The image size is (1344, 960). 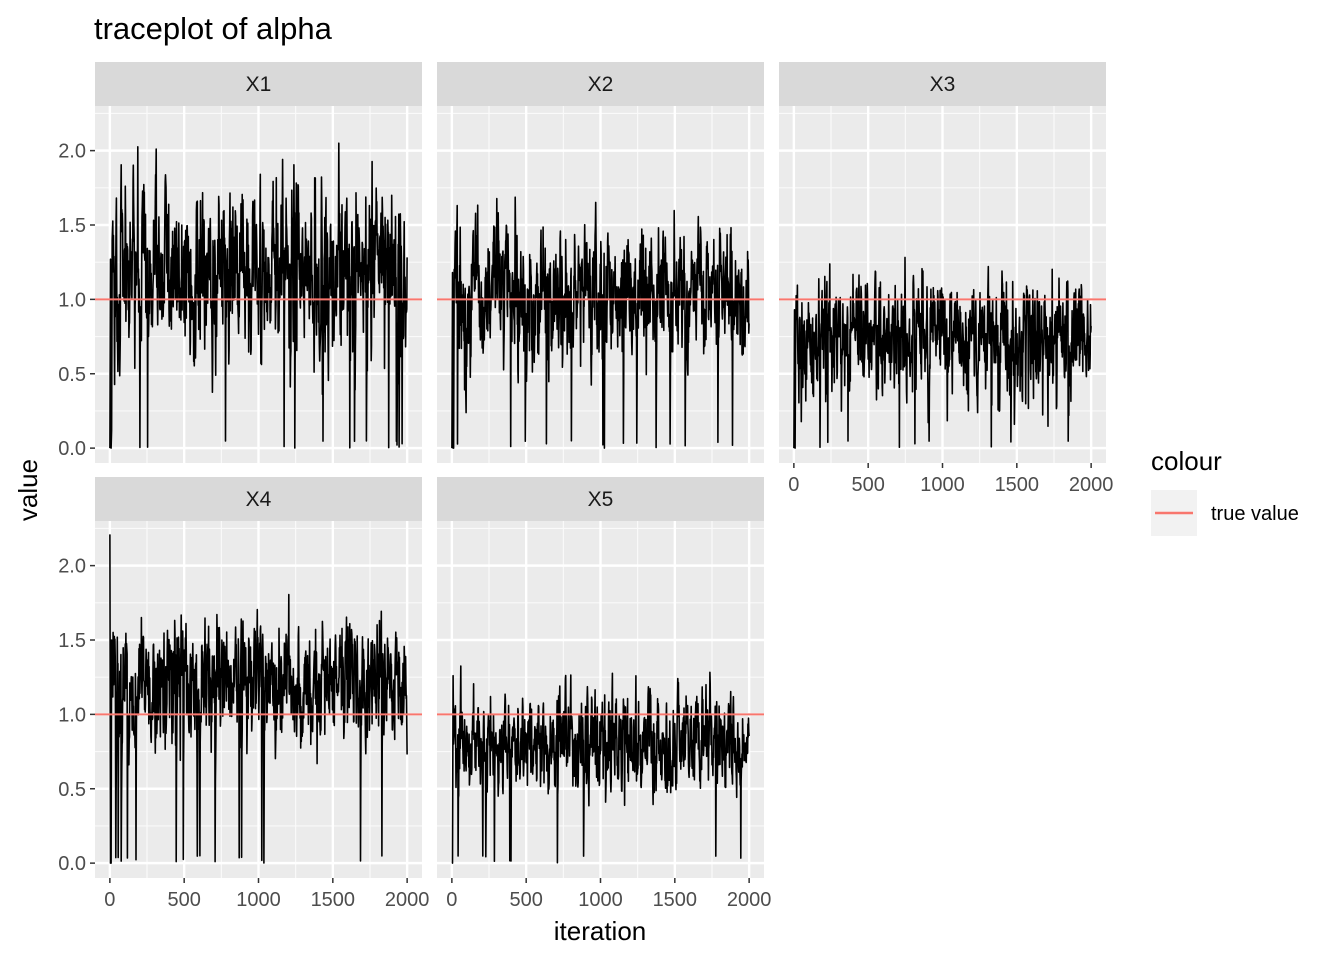 What do you see at coordinates (600, 677) in the screenshot?
I see `facet-x5: X5` at bounding box center [600, 677].